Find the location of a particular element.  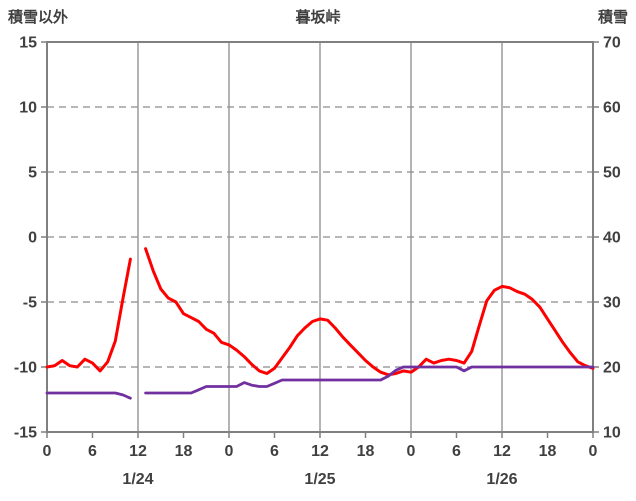

chart-title: 暮坂峠 is located at coordinates (318, 17).